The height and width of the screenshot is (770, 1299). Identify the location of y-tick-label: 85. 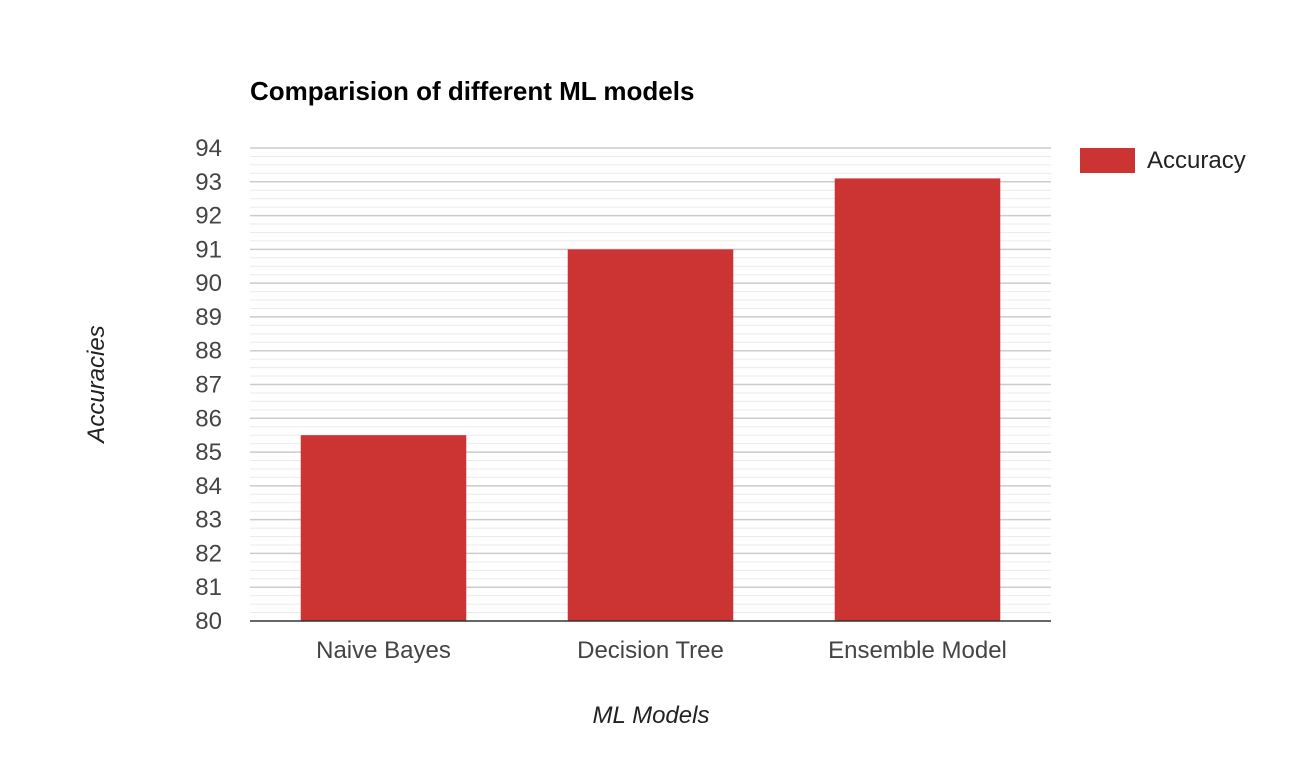
(208, 452).